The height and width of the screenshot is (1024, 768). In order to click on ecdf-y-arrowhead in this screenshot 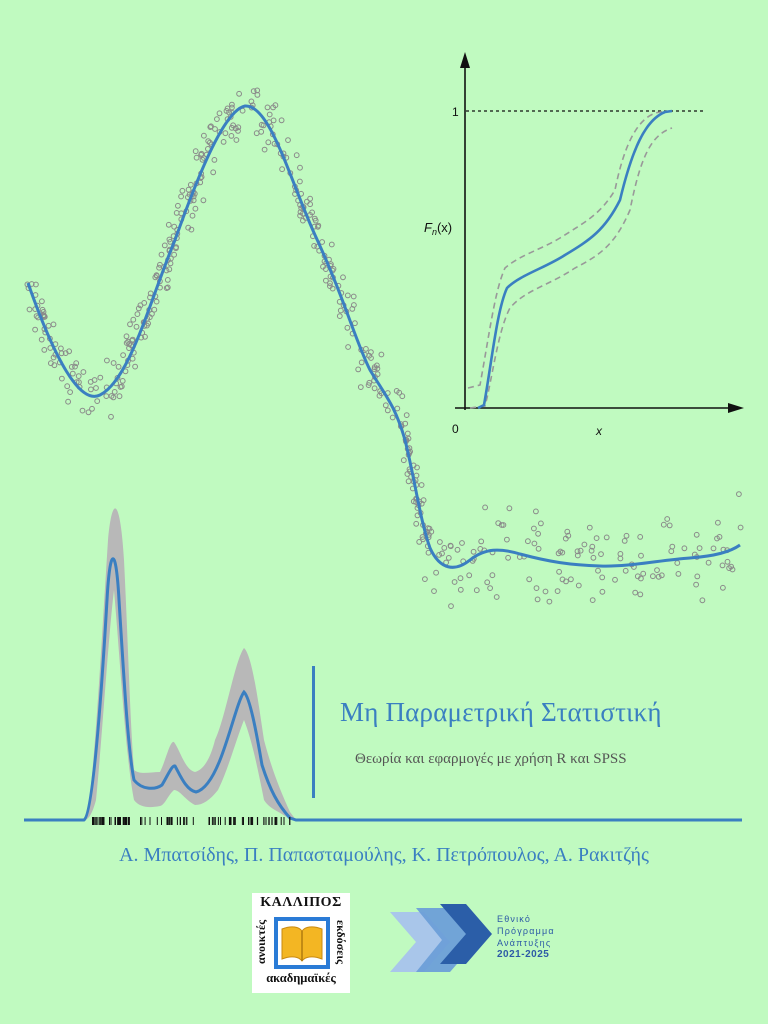, I will do `click(465, 60)`.